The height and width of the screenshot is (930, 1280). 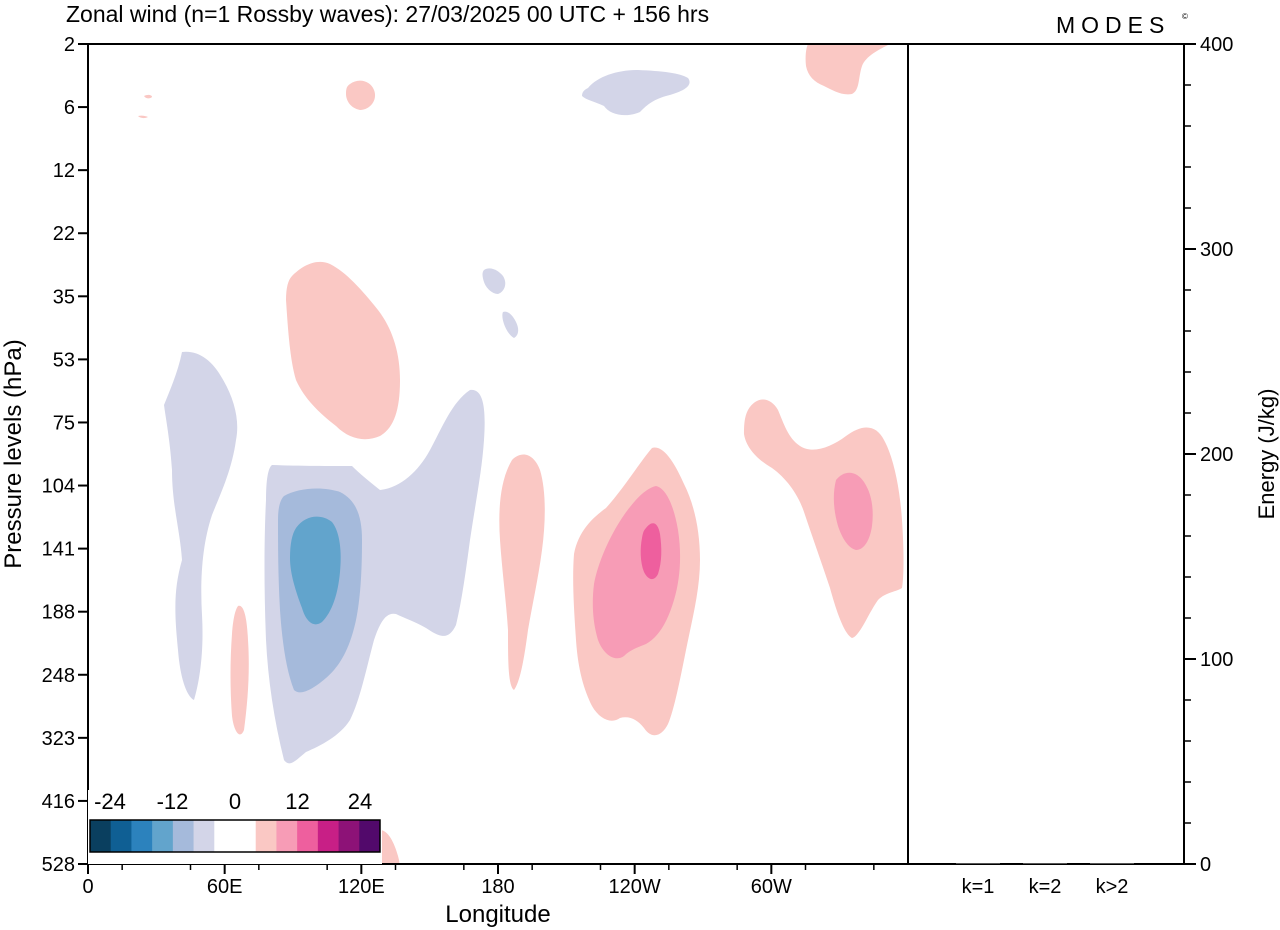 What do you see at coordinates (771, 887) in the screenshot?
I see `x-tick-label: 60W` at bounding box center [771, 887].